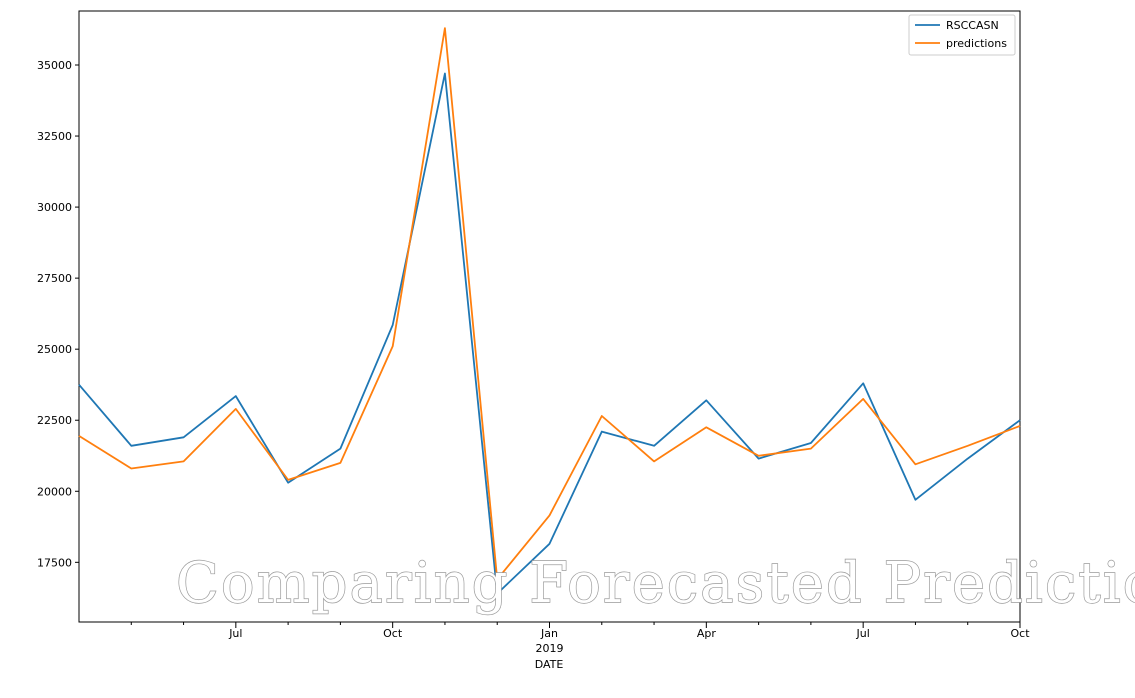  Describe the element at coordinates (54, 278) in the screenshot. I see `y-tick-label: 27500` at that location.